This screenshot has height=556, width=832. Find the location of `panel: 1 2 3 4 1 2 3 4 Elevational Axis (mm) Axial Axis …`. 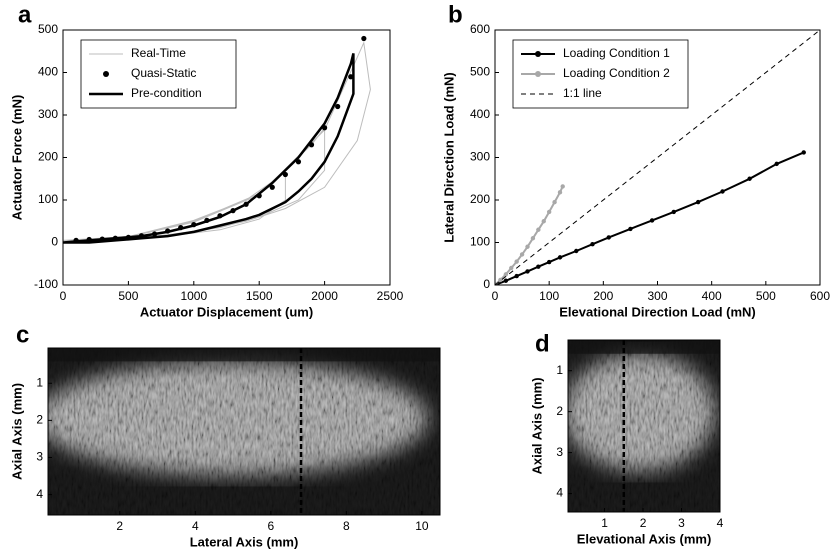

panel: 1 2 3 4 1 2 3 4 Elevational Axis (mm) Axial Axis … is located at coordinates (626, 438).